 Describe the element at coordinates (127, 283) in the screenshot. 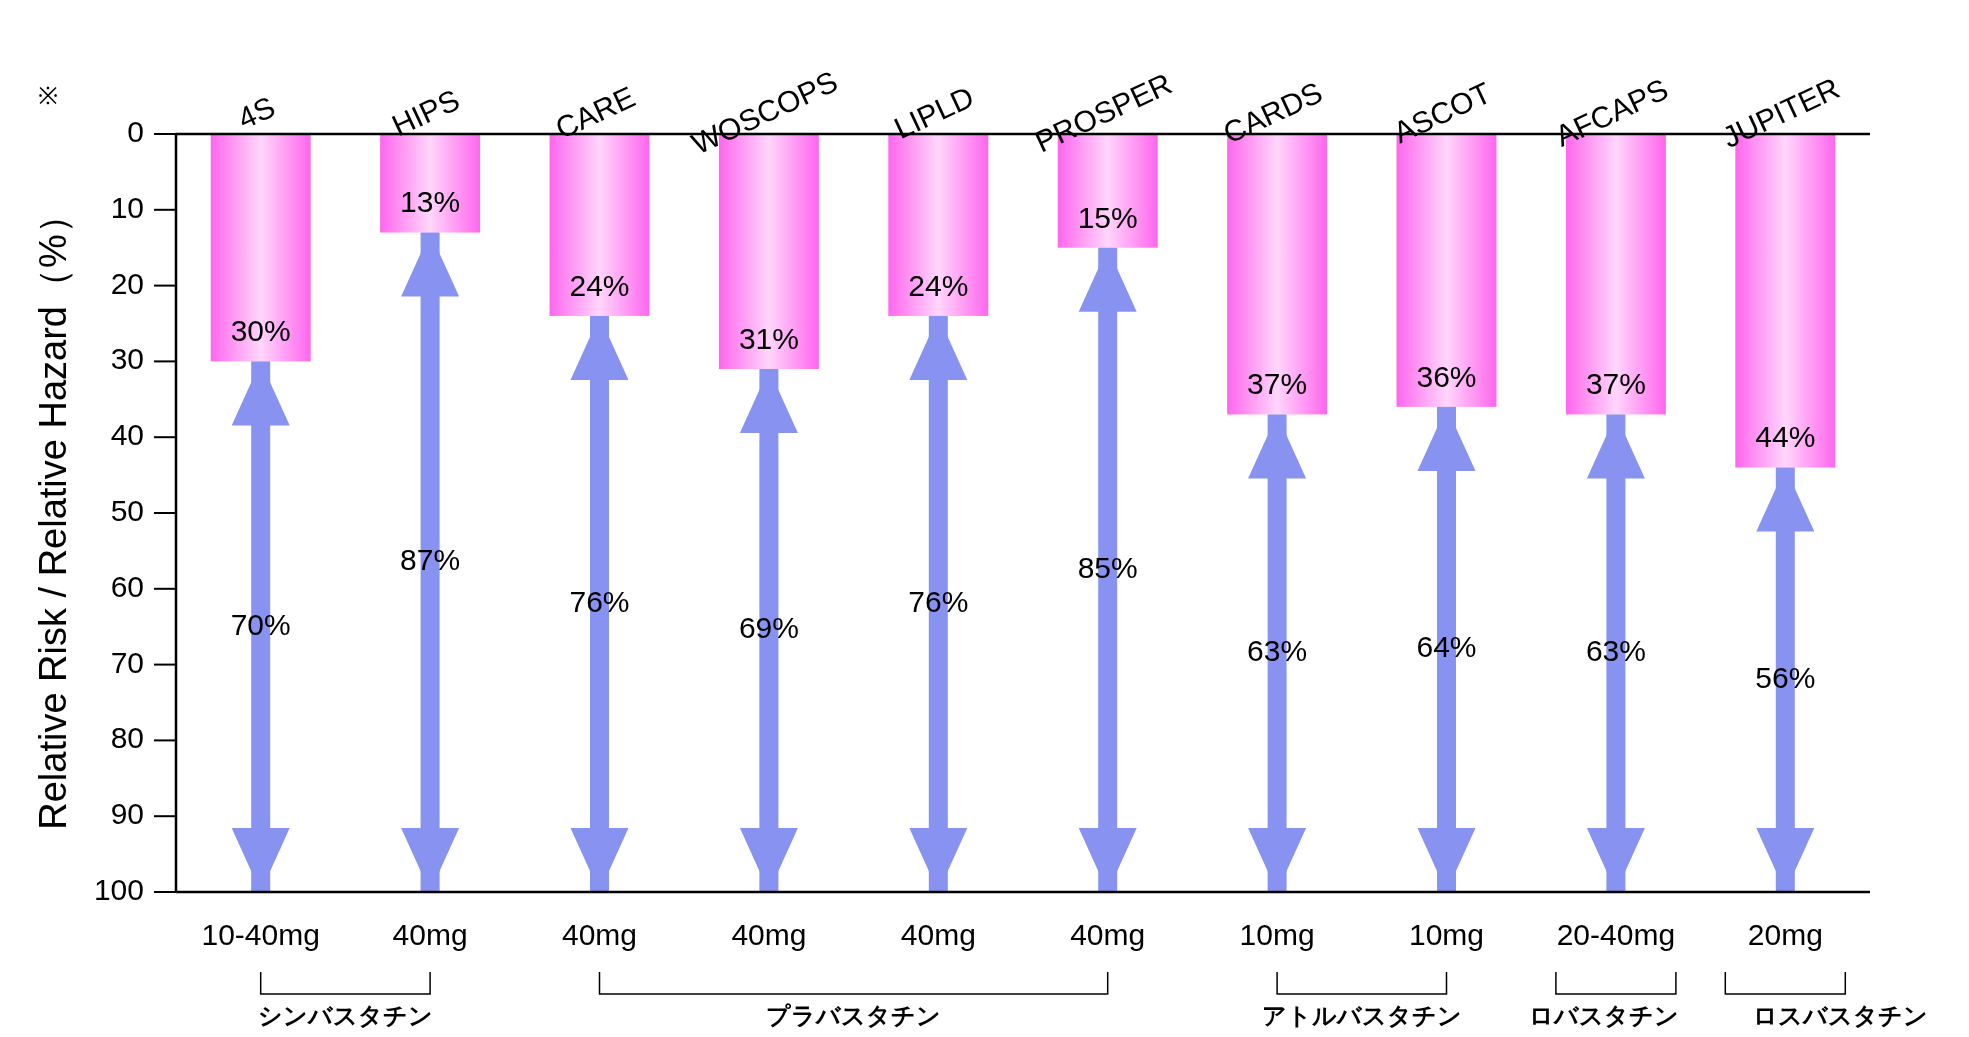

I see `y-tick-label: 20` at that location.